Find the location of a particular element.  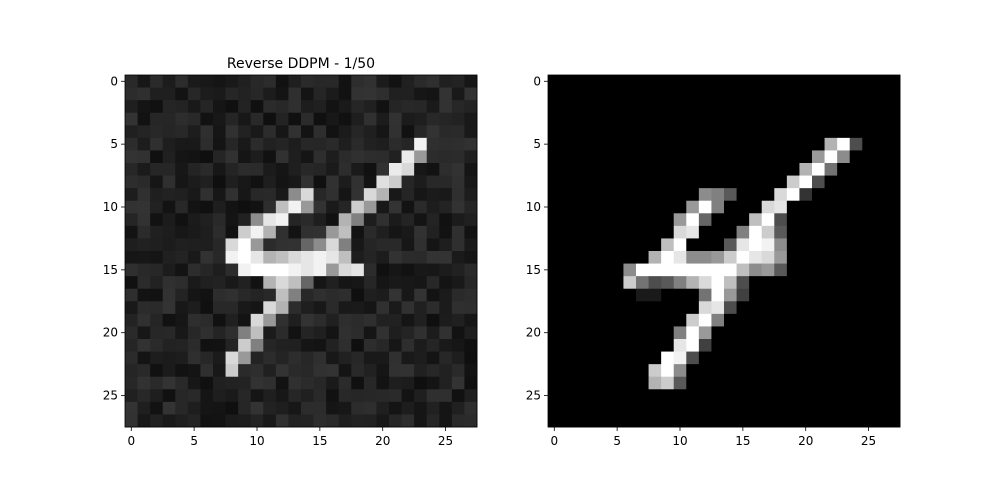

plot-title: Reverse DDPM - 1/50 is located at coordinates (301, 64).